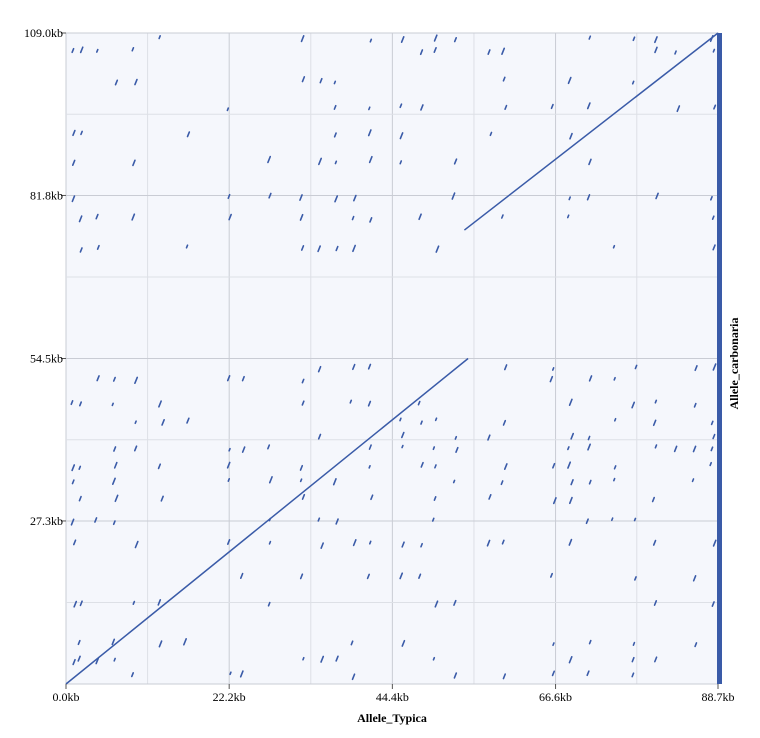  I want to click on alignment-line, so click(591, 131).